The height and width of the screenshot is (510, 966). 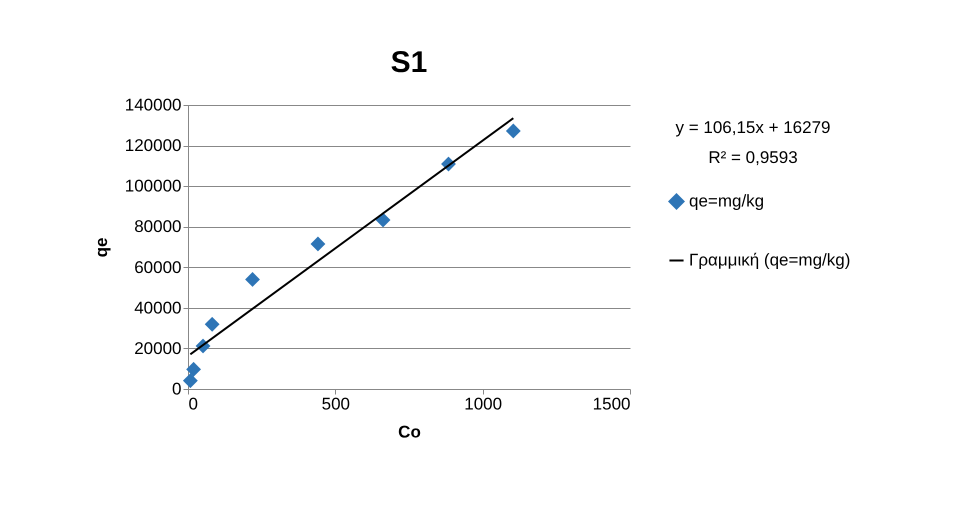 I want to click on chart-title: S1, so click(x=409, y=62).